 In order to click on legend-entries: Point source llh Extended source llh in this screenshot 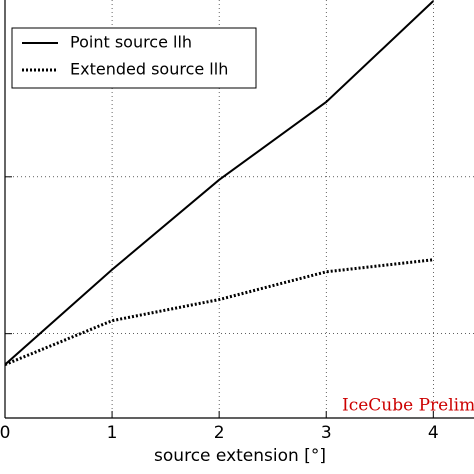, I will do `click(125, 56)`.